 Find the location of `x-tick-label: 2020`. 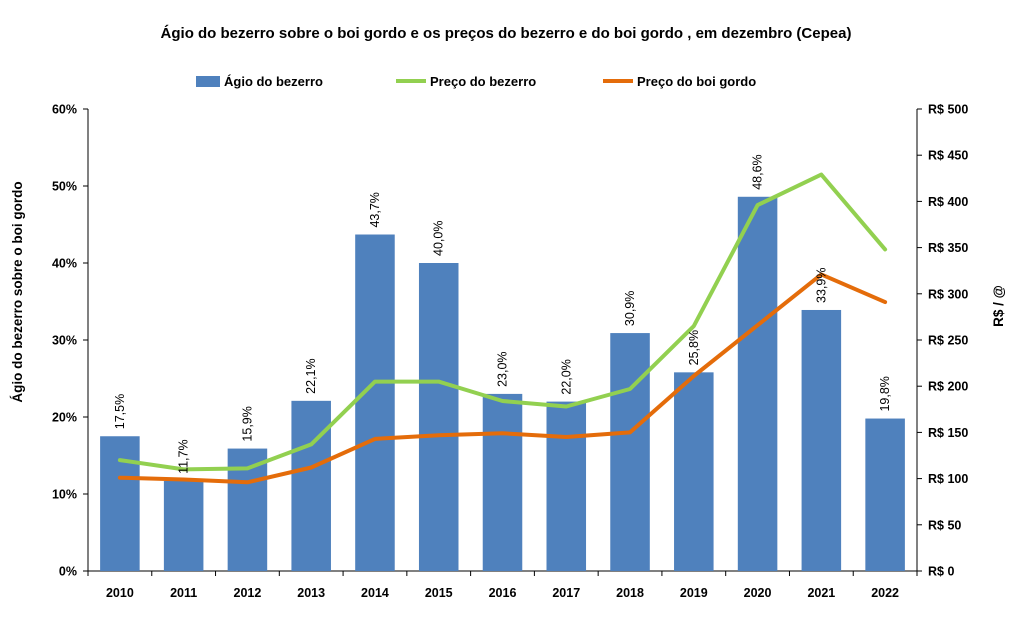

x-tick-label: 2020 is located at coordinates (758, 593).